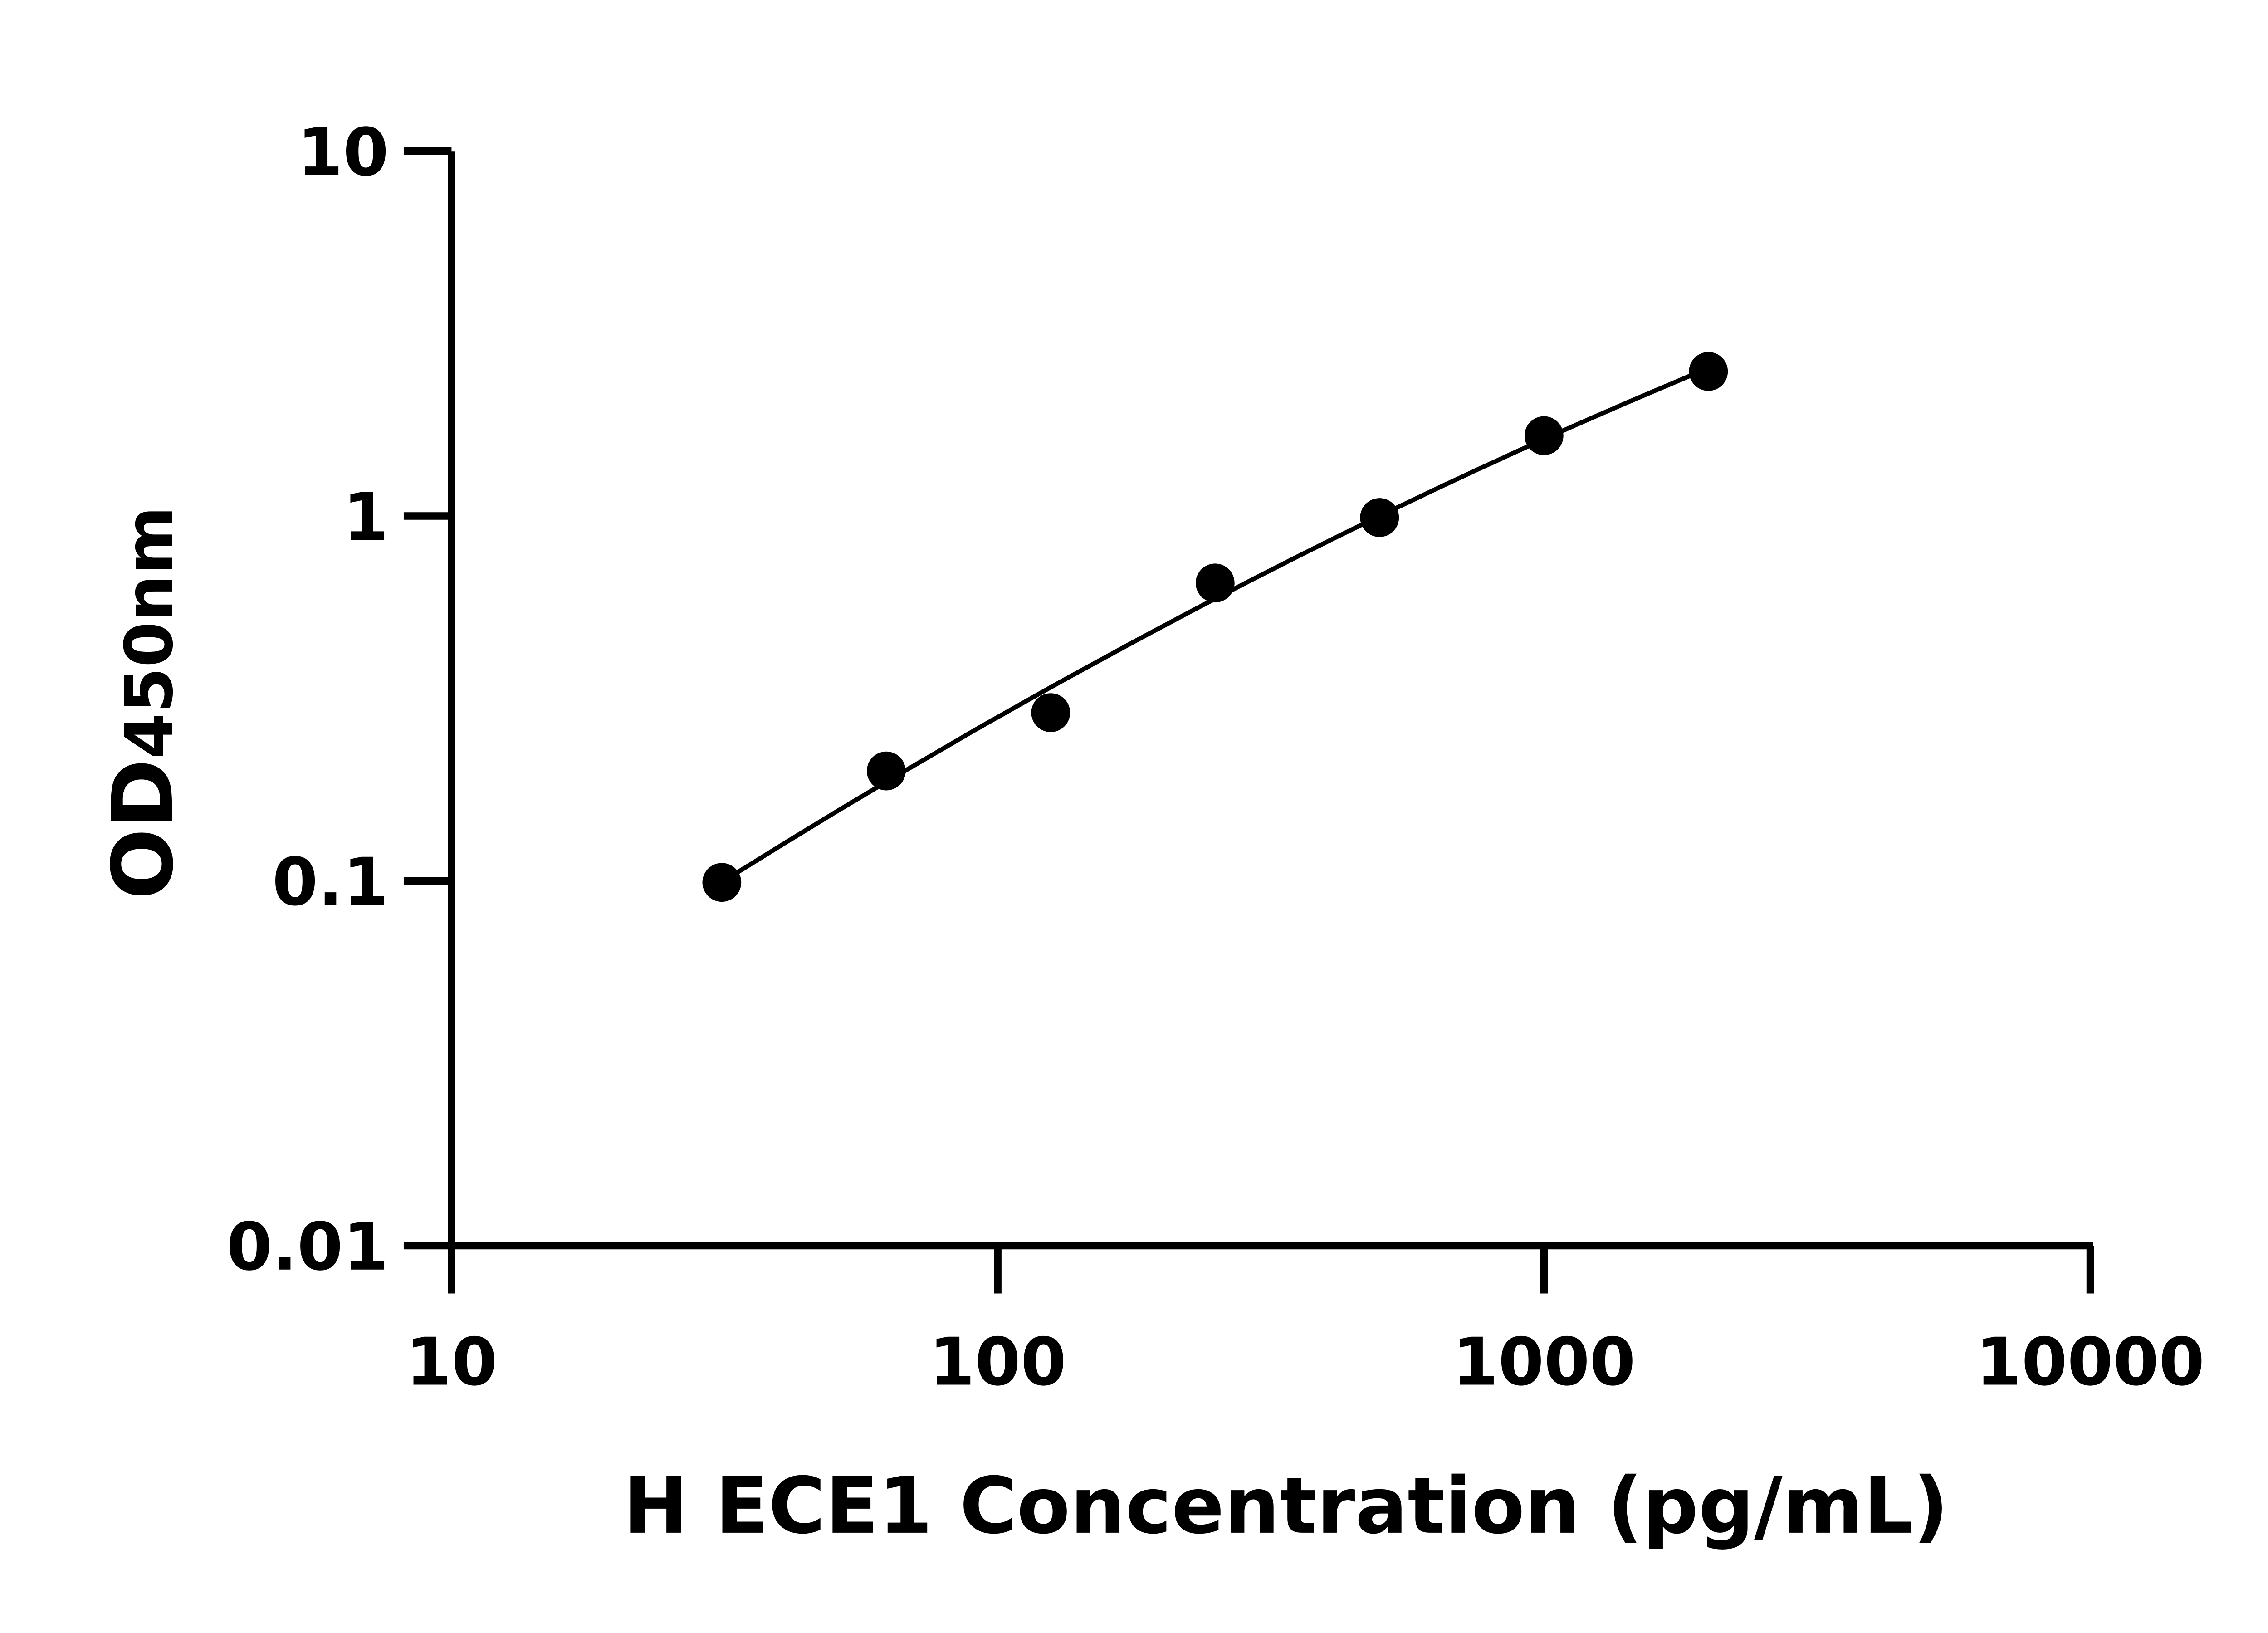  What do you see at coordinates (343, 152) in the screenshot?
I see `y-tick-label: 10` at bounding box center [343, 152].